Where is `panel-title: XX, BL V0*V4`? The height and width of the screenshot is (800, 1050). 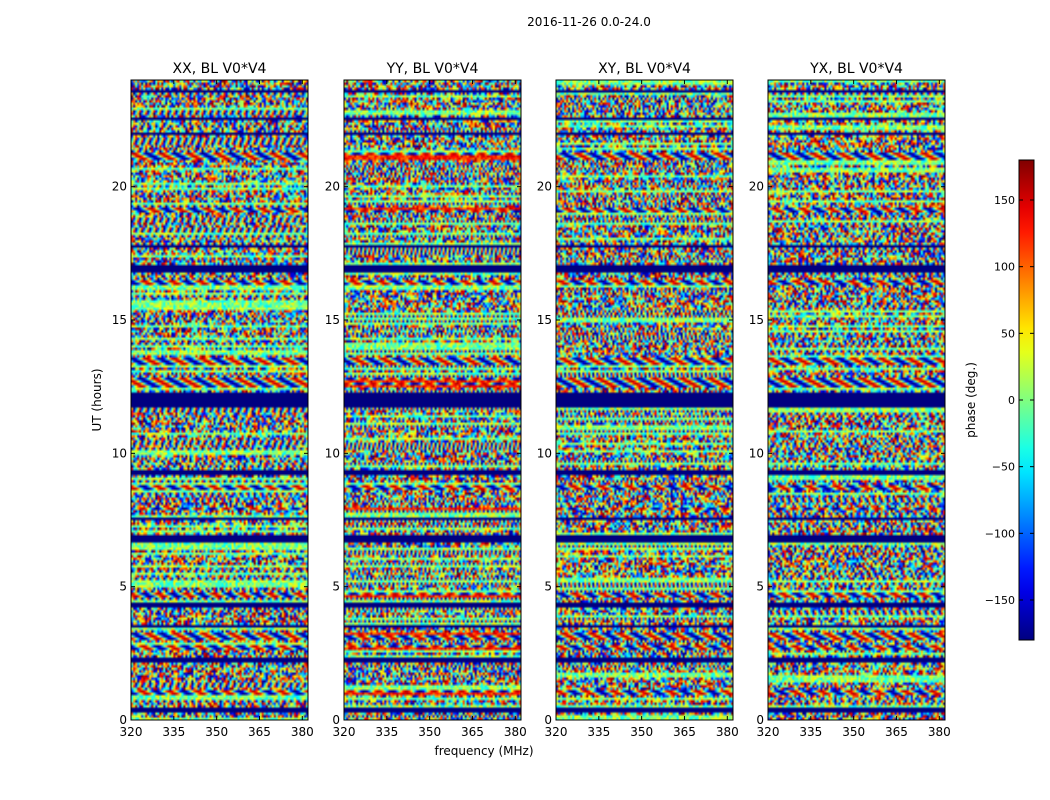 panel-title: XX, BL V0*V4 is located at coordinates (220, 69).